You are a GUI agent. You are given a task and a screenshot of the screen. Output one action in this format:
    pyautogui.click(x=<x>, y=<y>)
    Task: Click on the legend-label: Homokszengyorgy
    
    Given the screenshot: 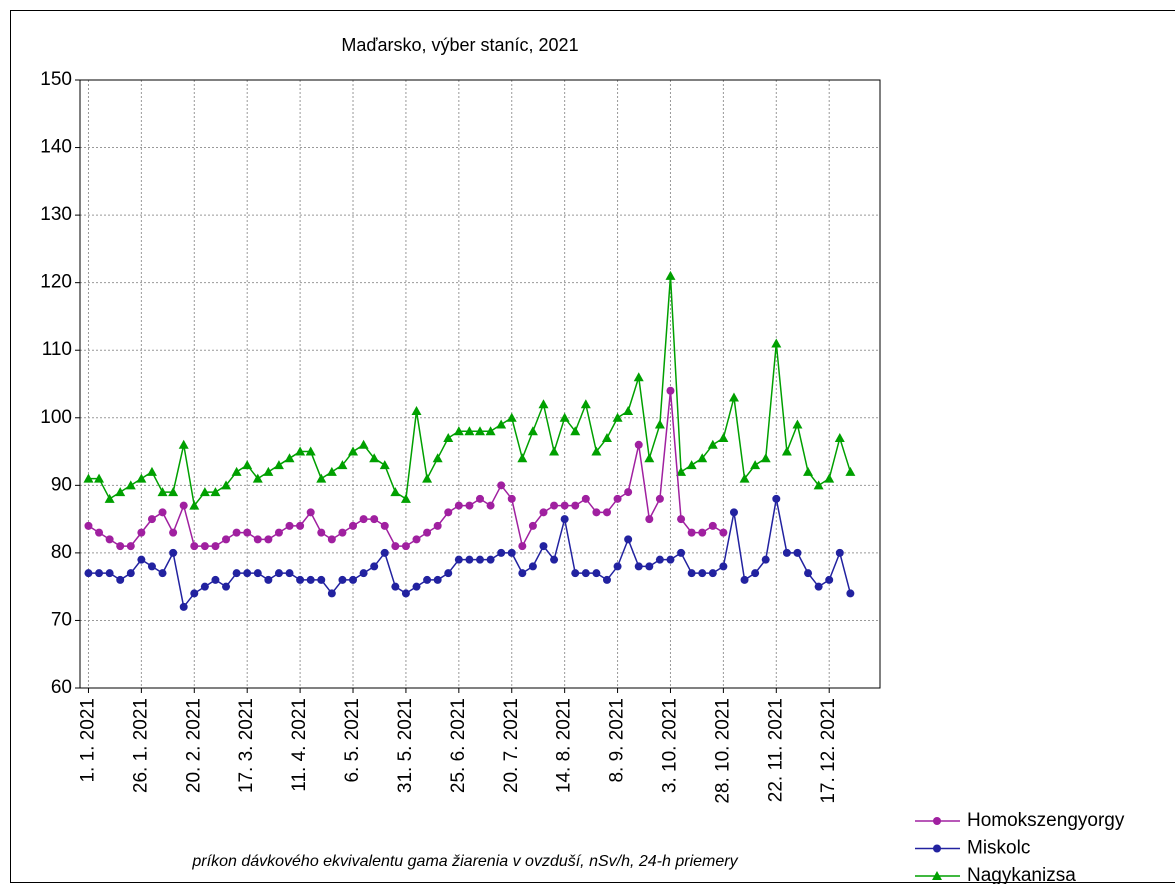 What is the action you would take?
    pyautogui.click(x=1046, y=820)
    